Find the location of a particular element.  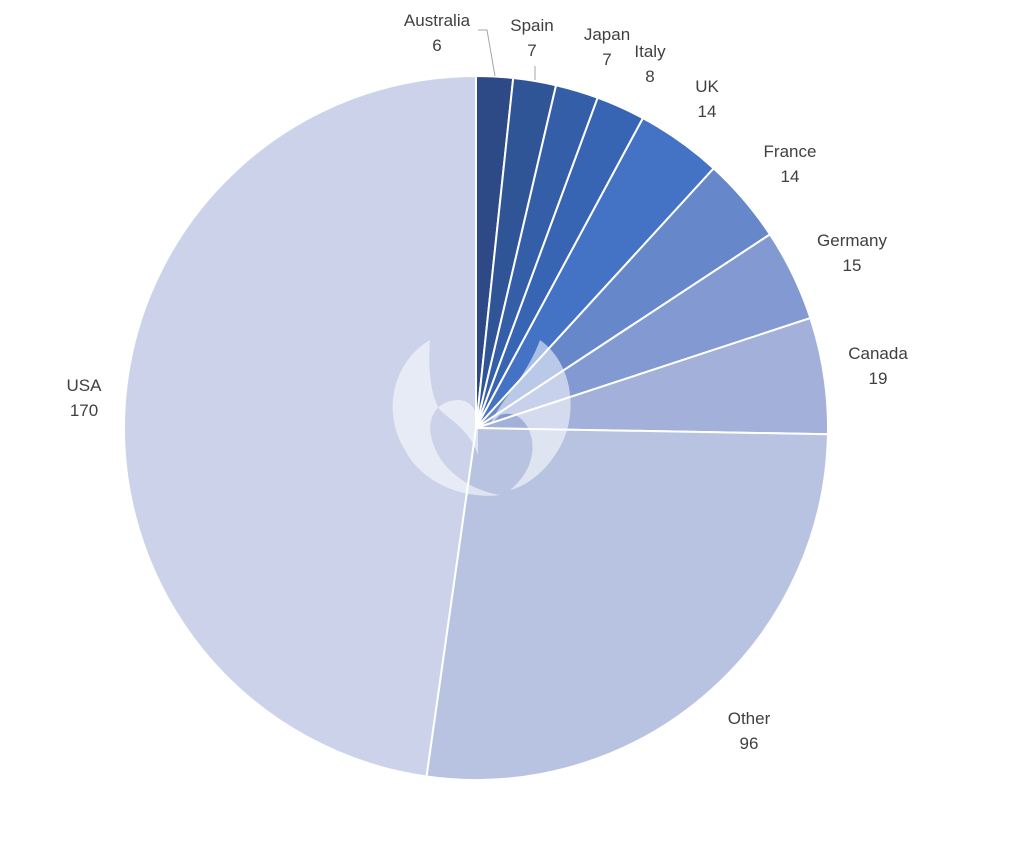

slice-value-other: 96 is located at coordinates (749, 743).